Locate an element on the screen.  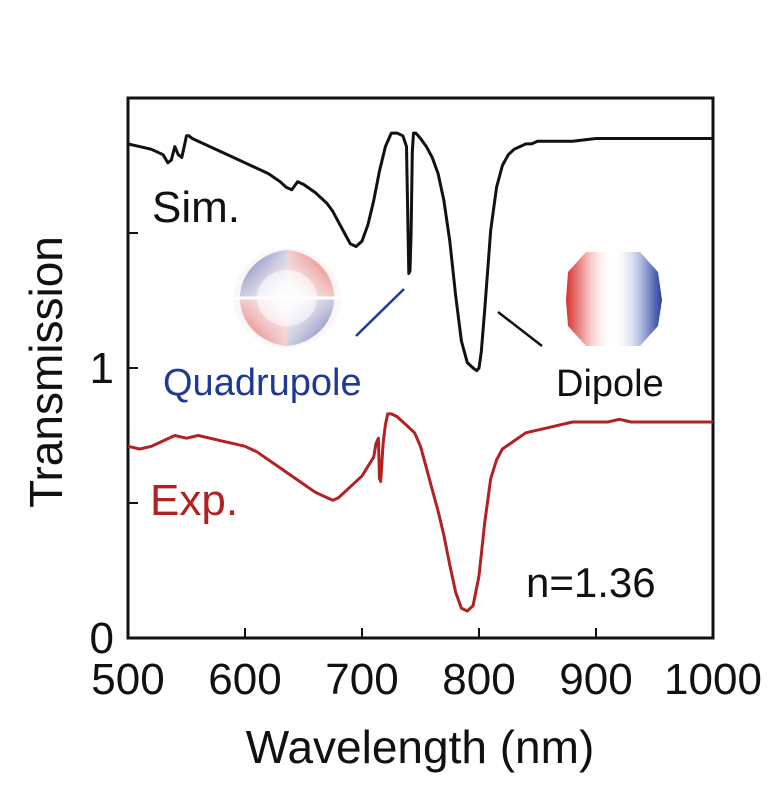
quadrupole-label: Quadrupole is located at coordinates (262, 383).